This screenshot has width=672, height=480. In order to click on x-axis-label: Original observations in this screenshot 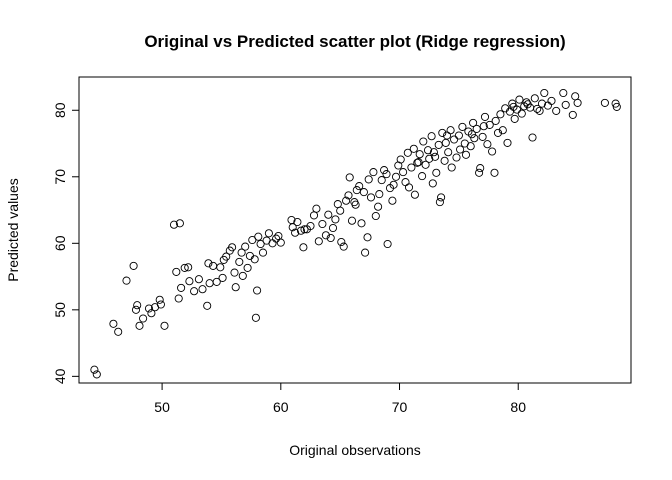, I will do `click(355, 450)`.